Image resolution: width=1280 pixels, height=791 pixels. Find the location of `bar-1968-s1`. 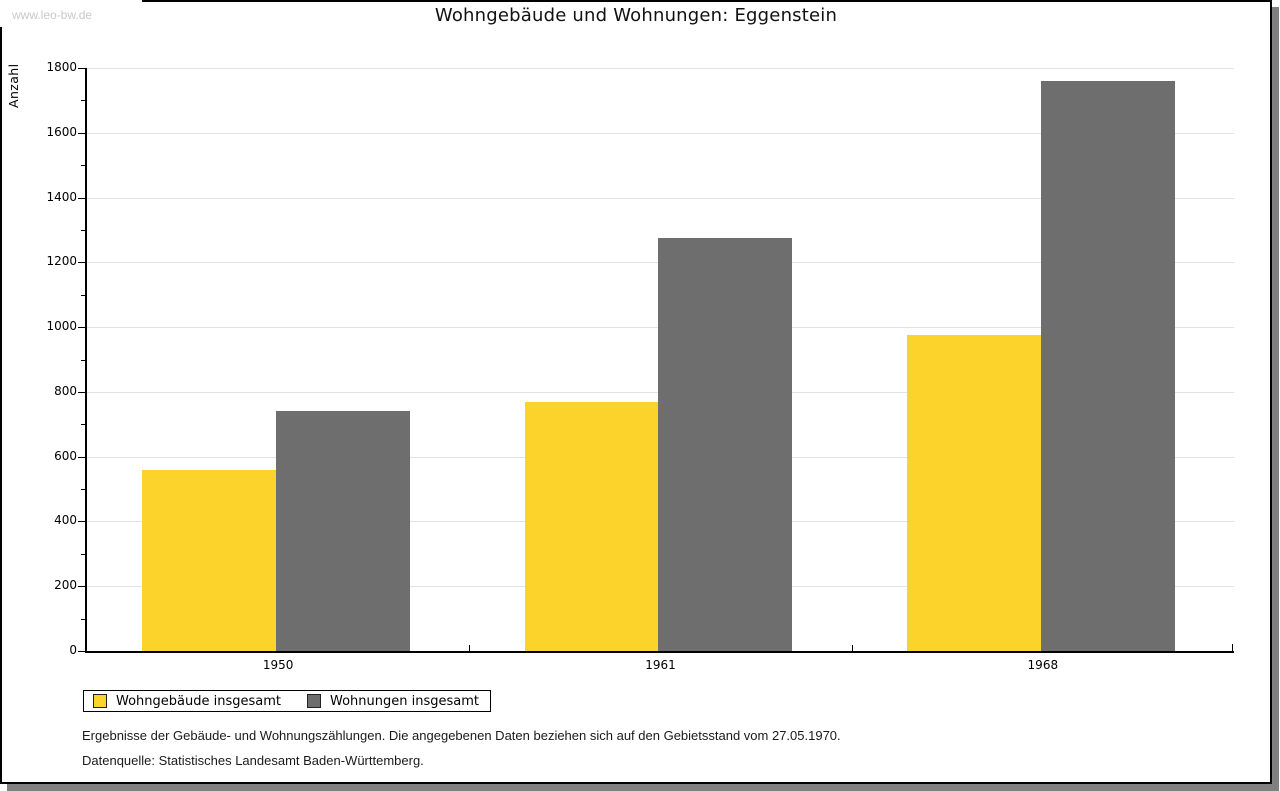

bar-1968-s1 is located at coordinates (1107, 365).